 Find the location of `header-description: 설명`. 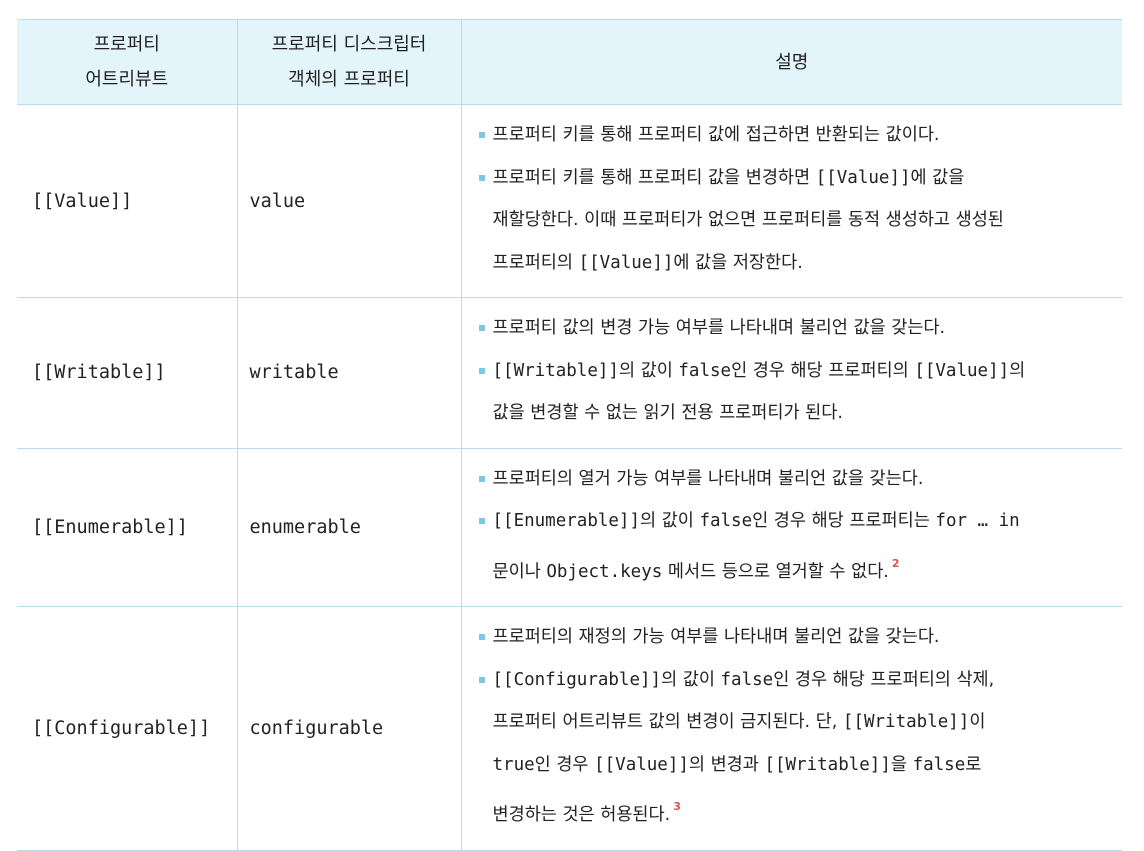

header-description: 설명 is located at coordinates (791, 62).